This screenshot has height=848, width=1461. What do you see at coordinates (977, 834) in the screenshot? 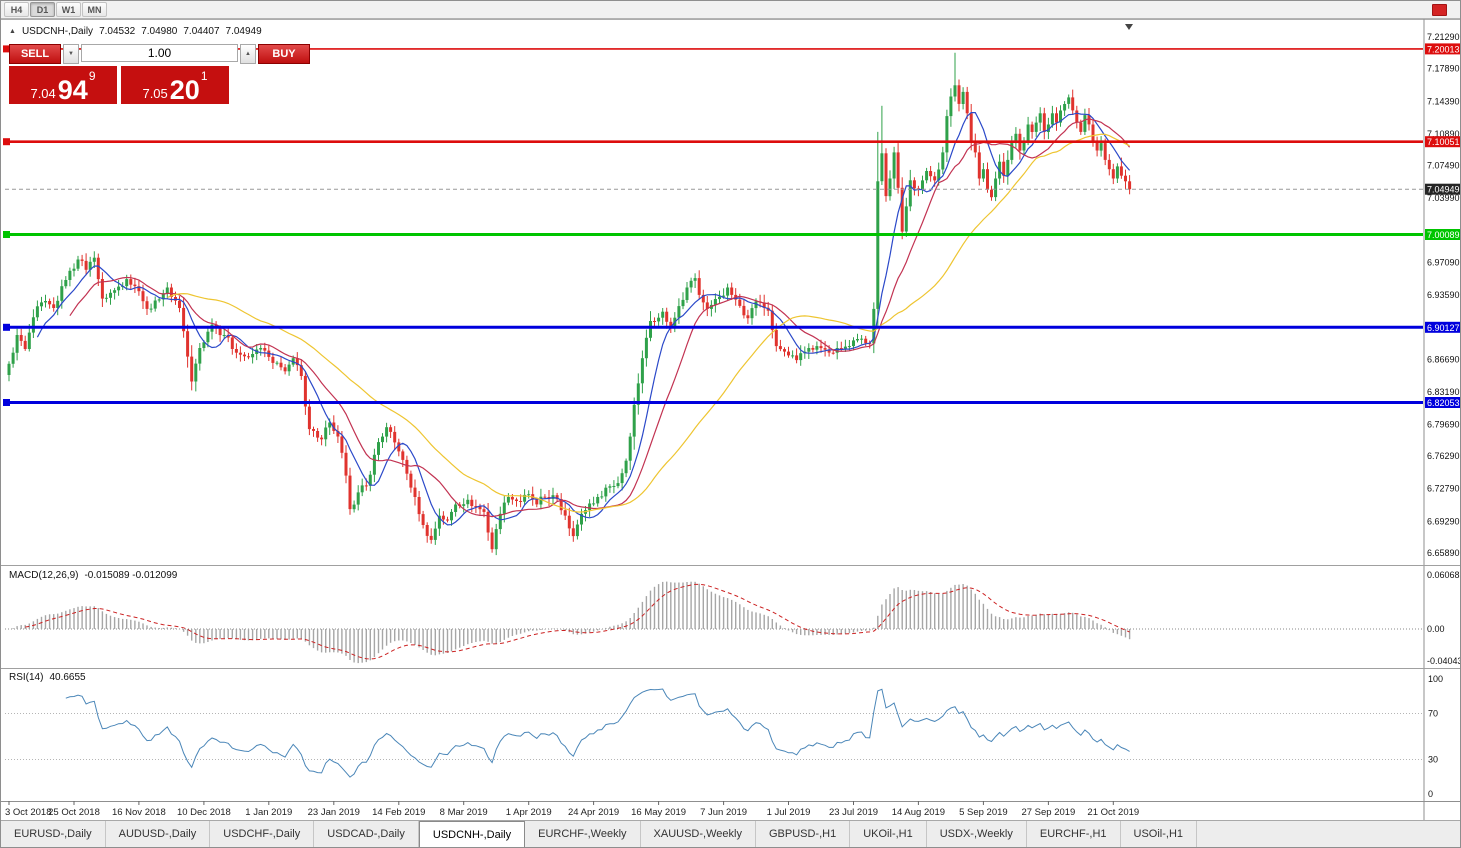
I see `chart-tab-usdx-weekly: USDX-,Weekly` at bounding box center [977, 834].